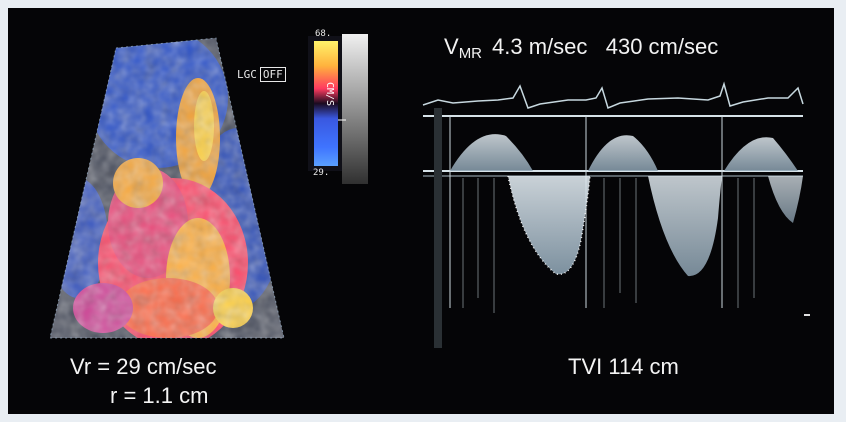 The height and width of the screenshot is (422, 846). What do you see at coordinates (159, 395) in the screenshot?
I see `r-caption: r = 1.1 cm` at bounding box center [159, 395].